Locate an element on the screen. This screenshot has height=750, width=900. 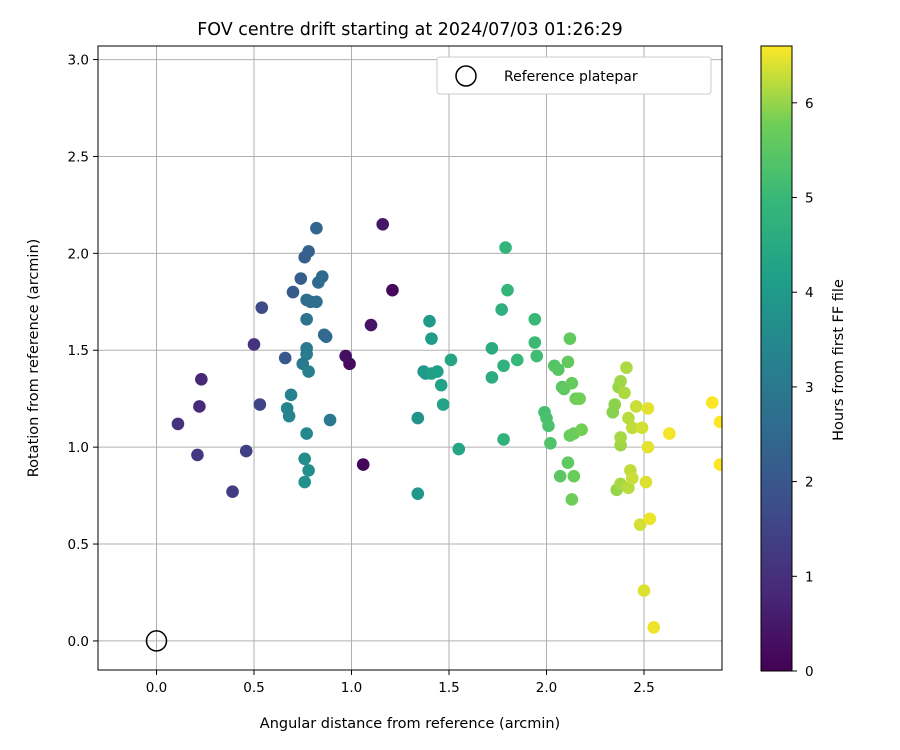
y-tick-label: 3.0 is located at coordinates (78, 61).